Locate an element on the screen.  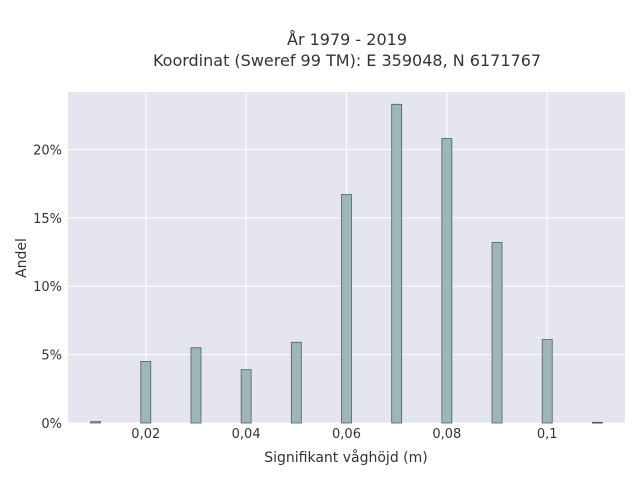
x-tick-label-4: 0,1 is located at coordinates (547, 434).